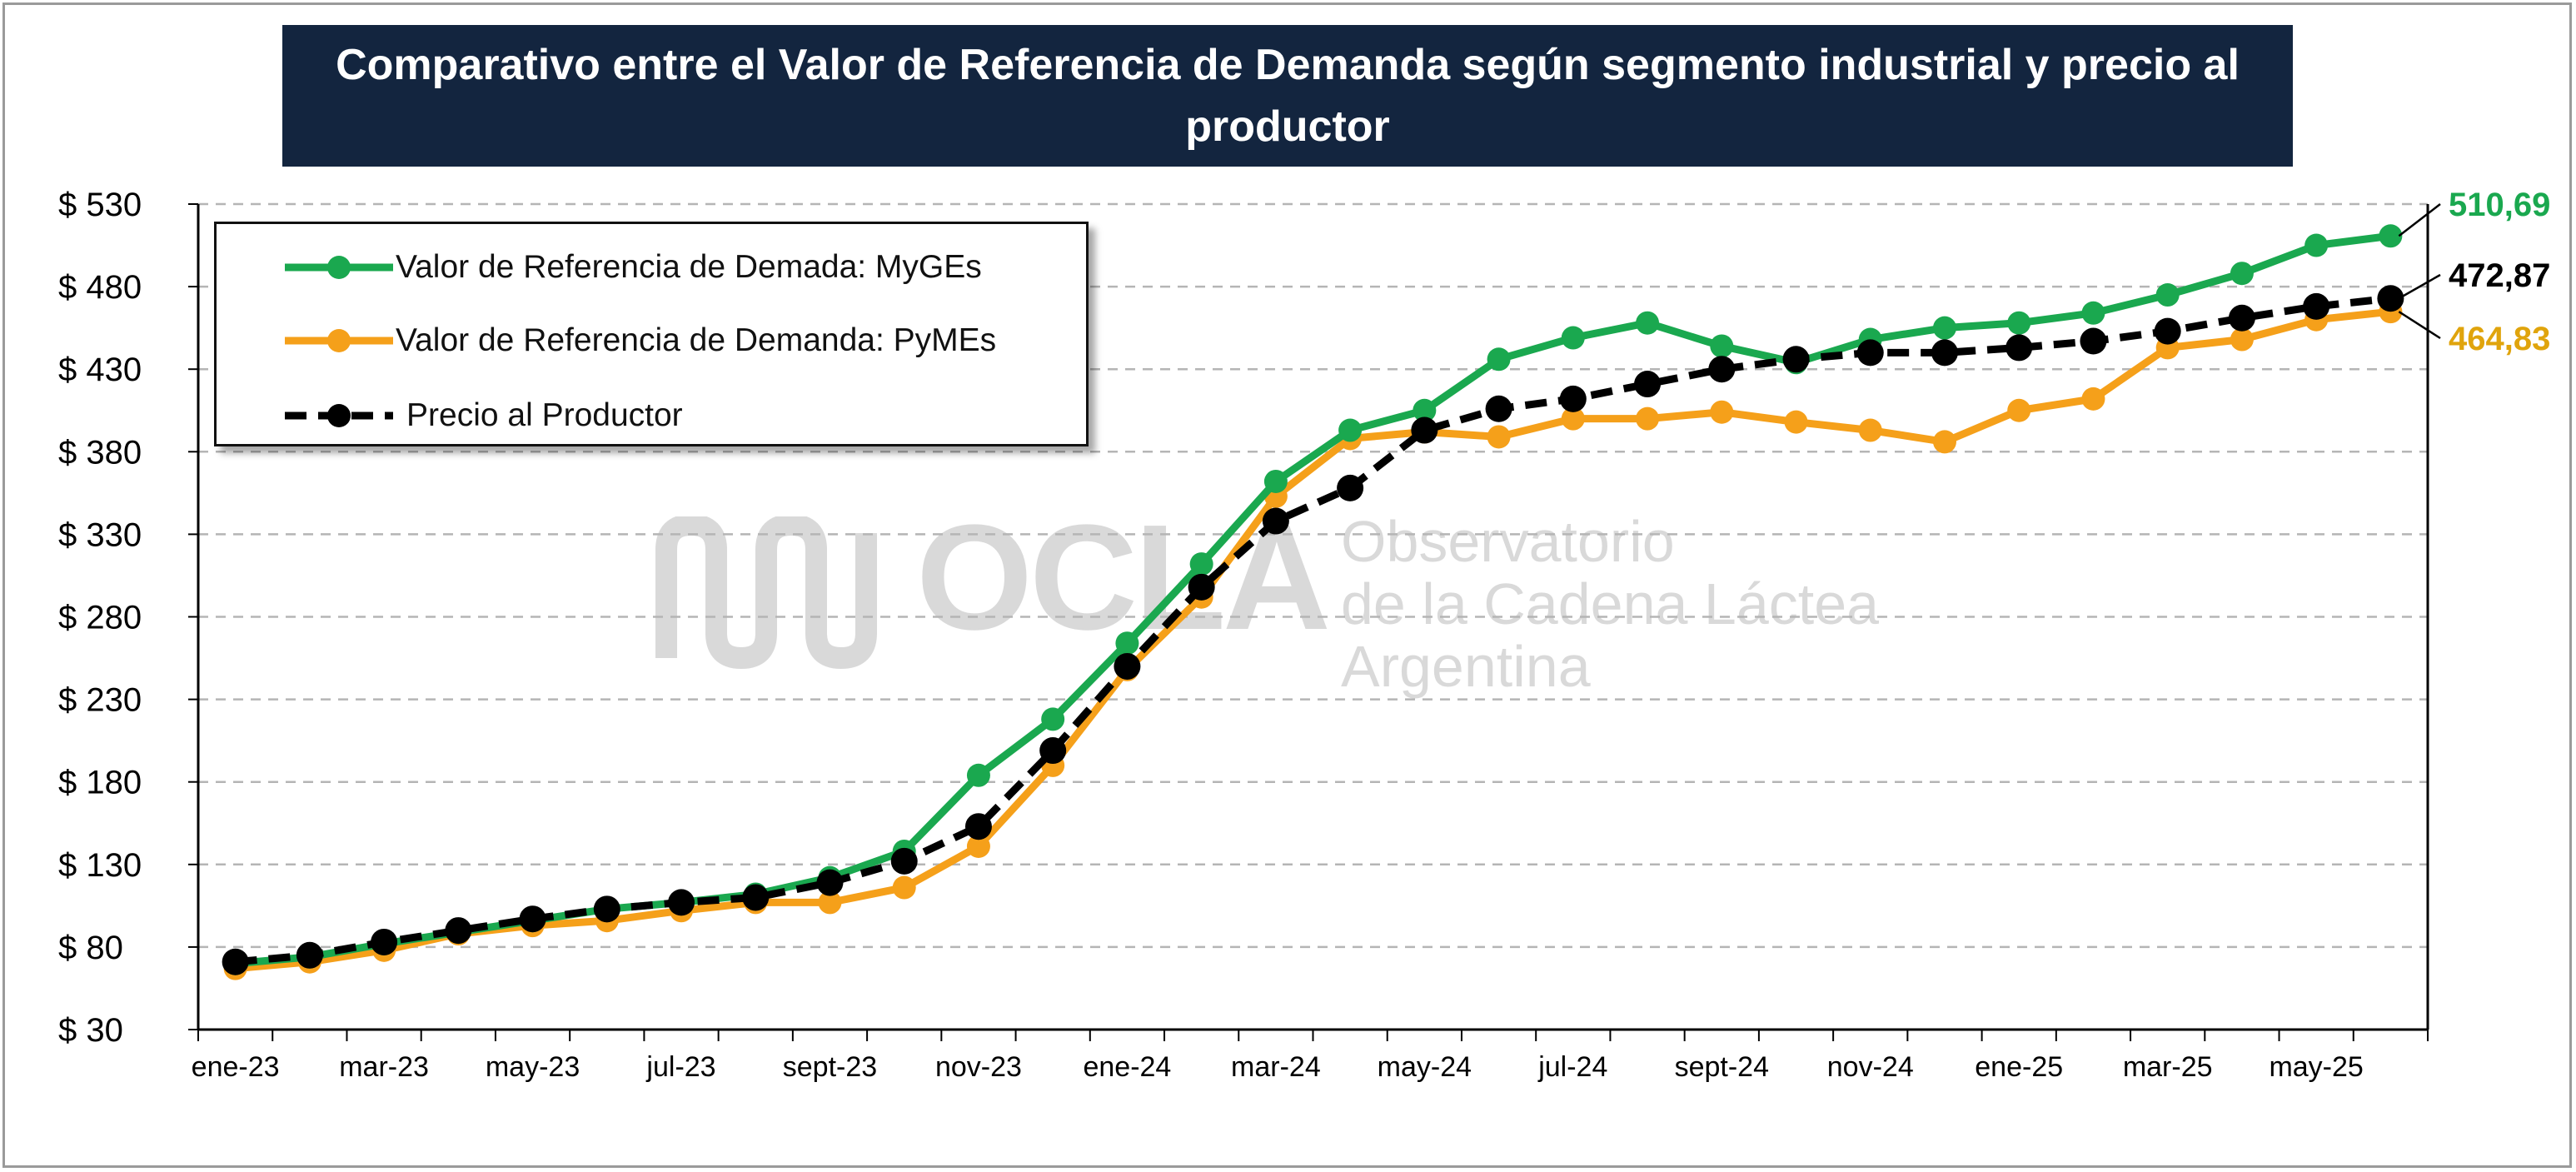  Describe the element at coordinates (100, 535) in the screenshot. I see `y-tick-label: $ 330` at that location.